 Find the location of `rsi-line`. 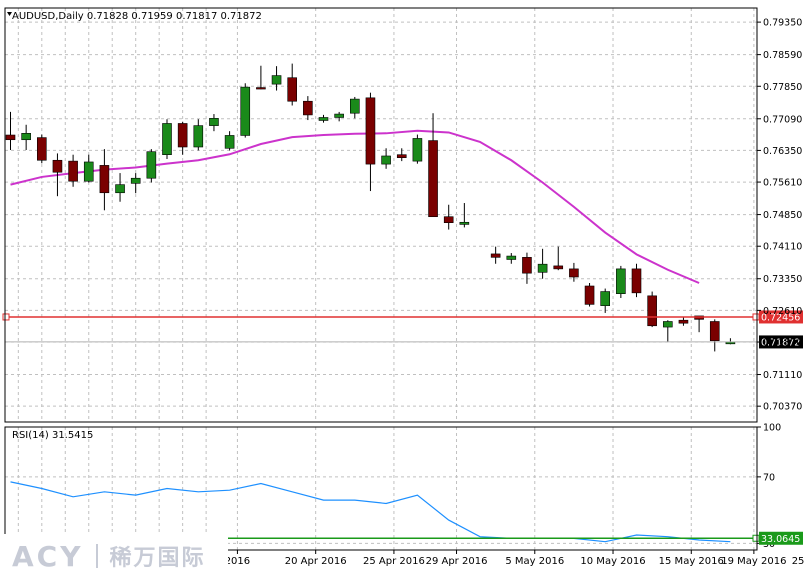

rsi-line is located at coordinates (370, 512).